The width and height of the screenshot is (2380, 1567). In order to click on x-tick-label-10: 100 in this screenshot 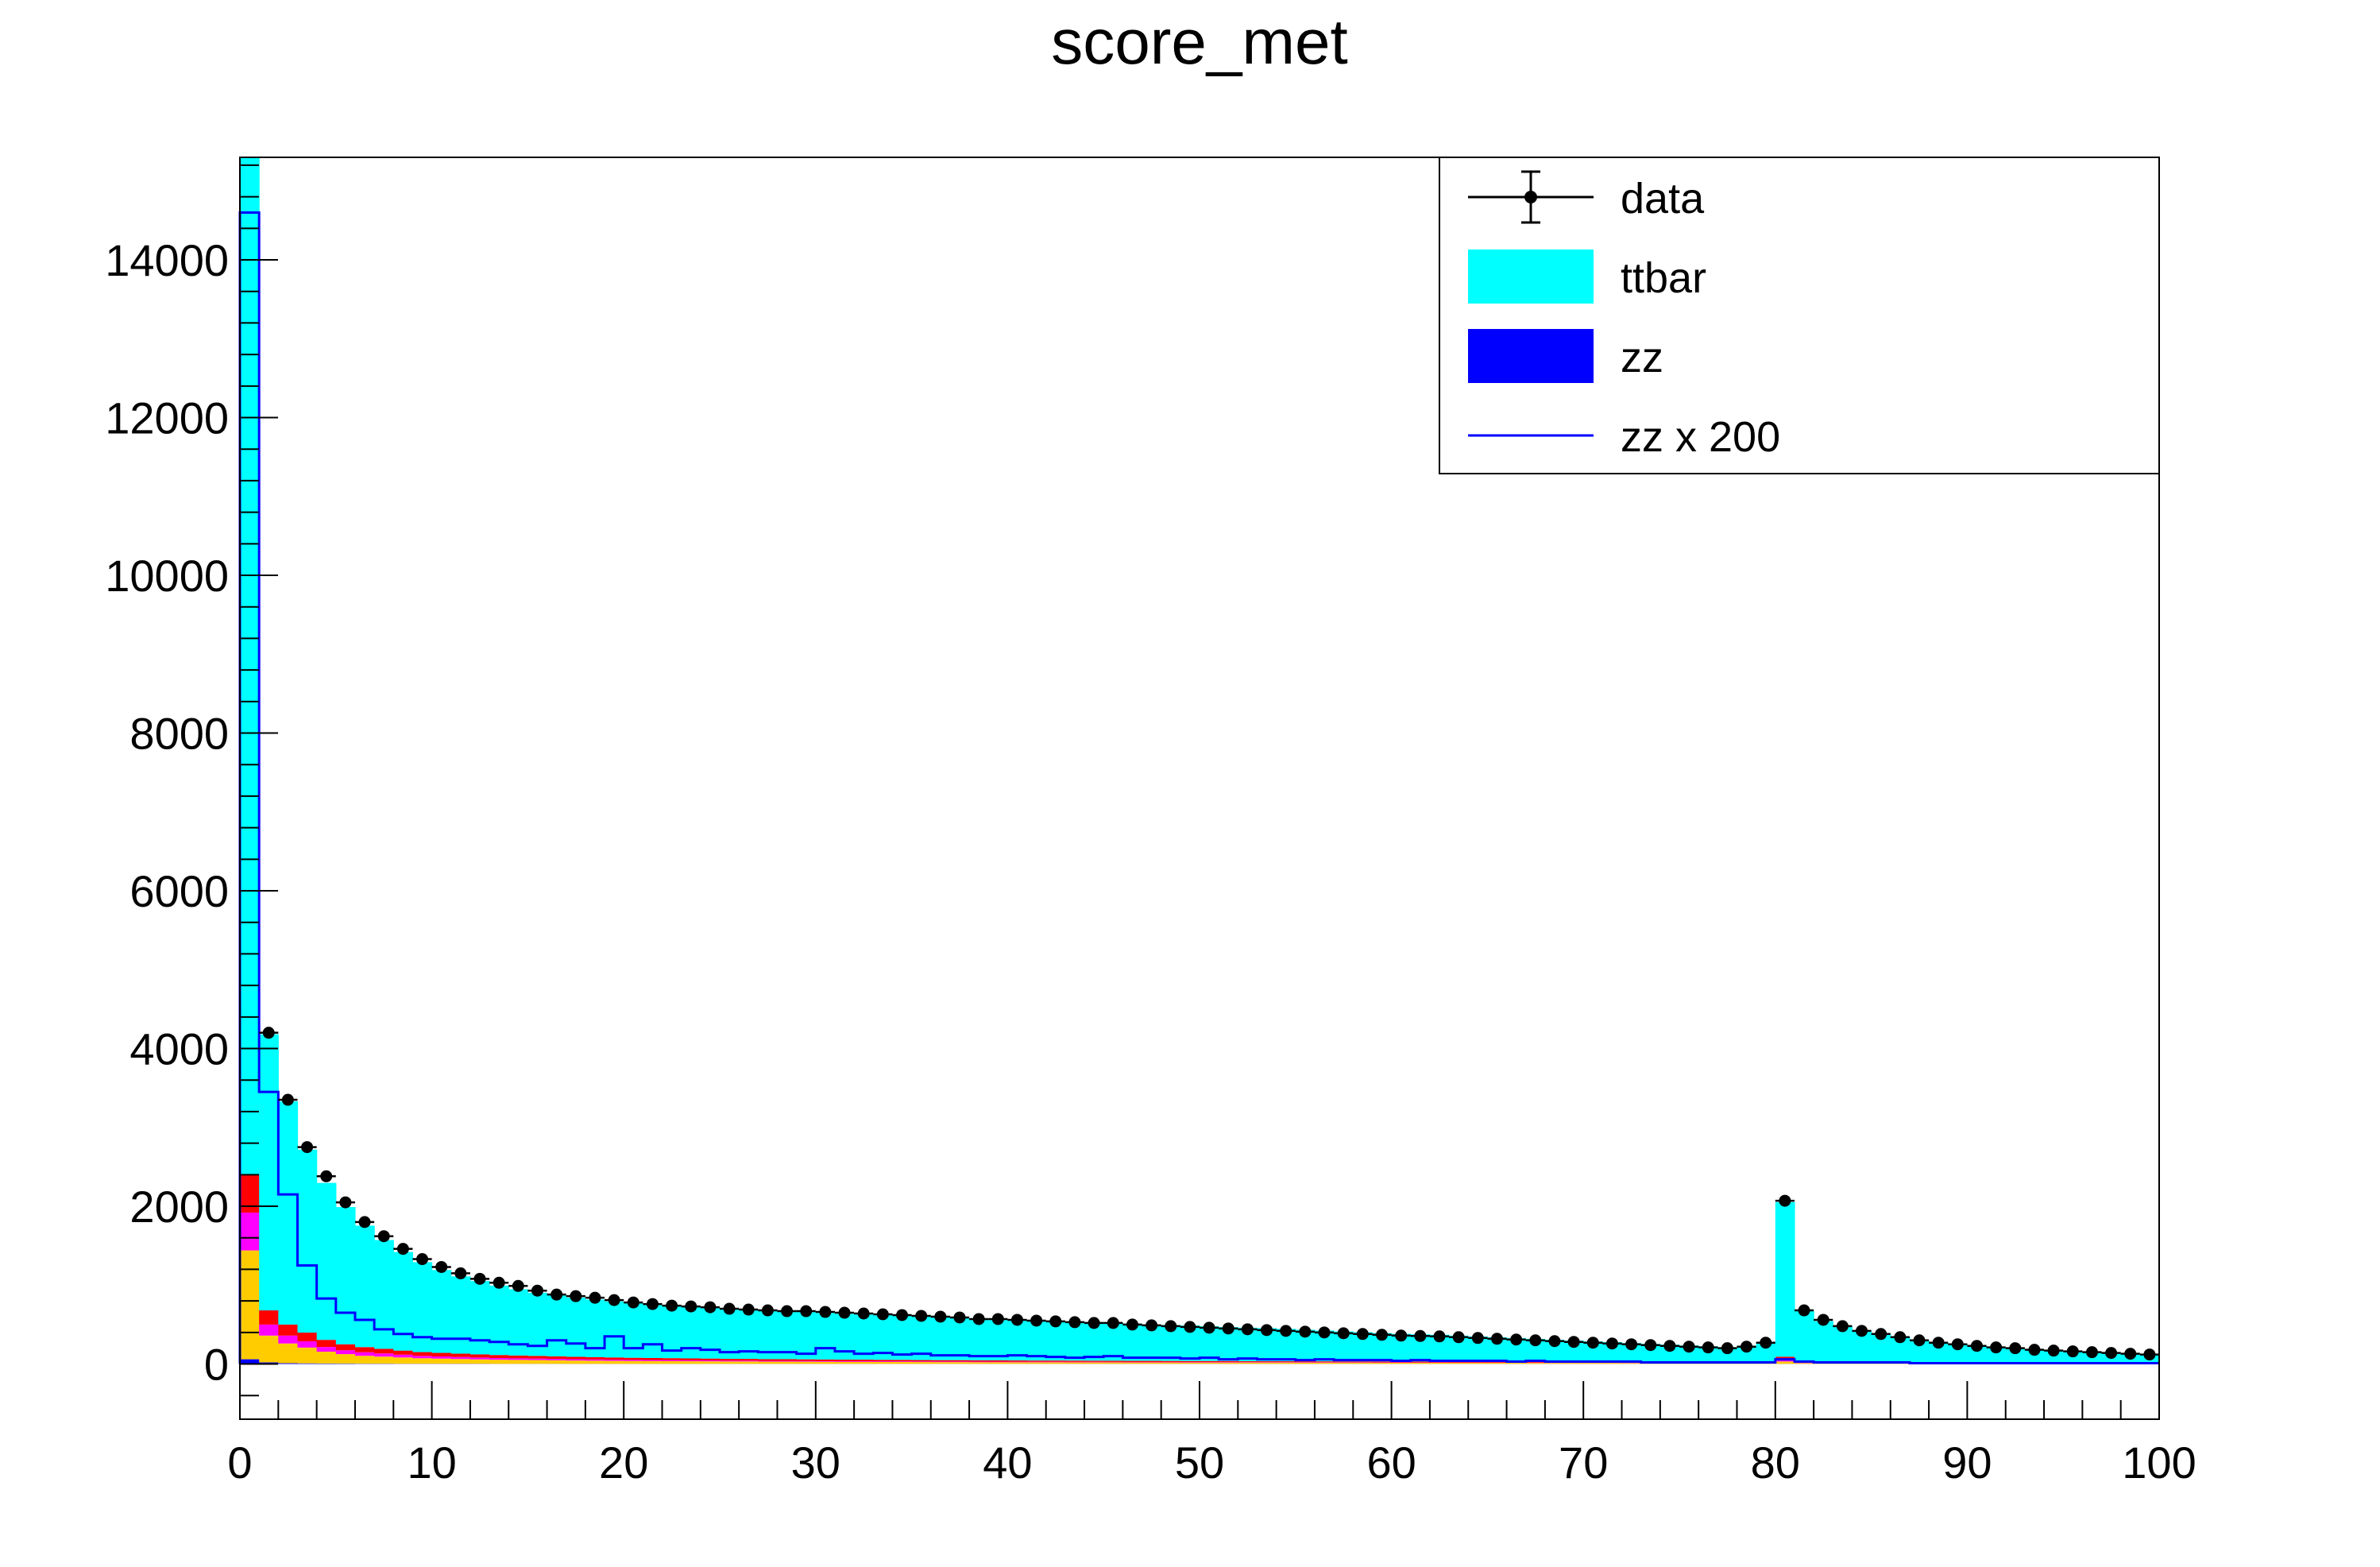, I will do `click(2159, 1462)`.